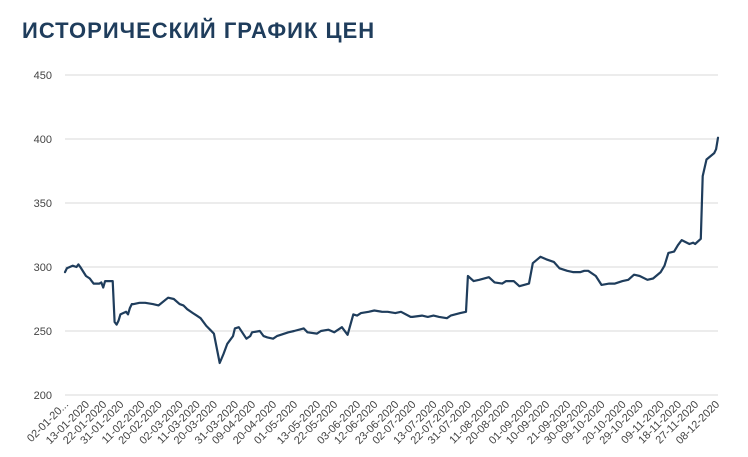 The image size is (748, 457). I want to click on y-tick-label: 400, so click(43, 140).